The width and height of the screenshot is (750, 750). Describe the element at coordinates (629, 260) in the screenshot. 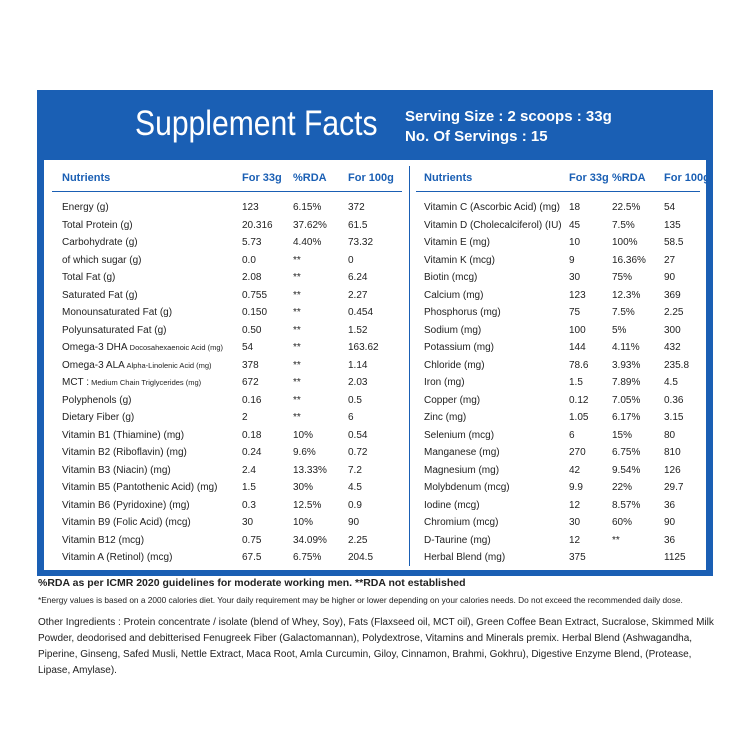

I see `cell-value: 16.36%` at that location.